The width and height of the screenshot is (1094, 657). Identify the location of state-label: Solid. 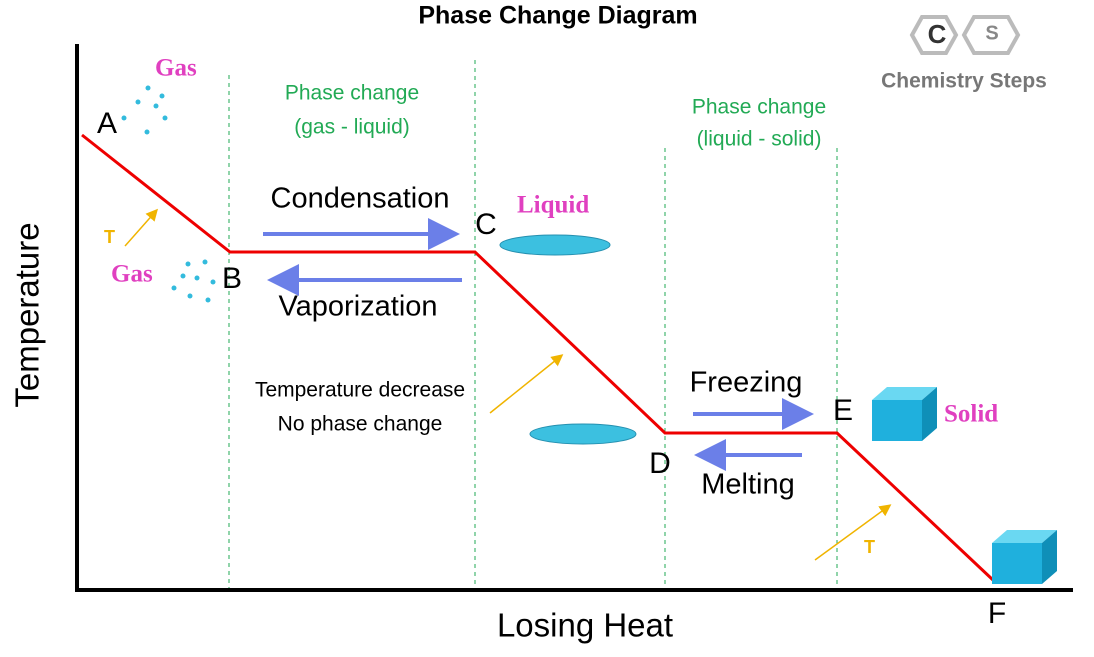
(971, 414).